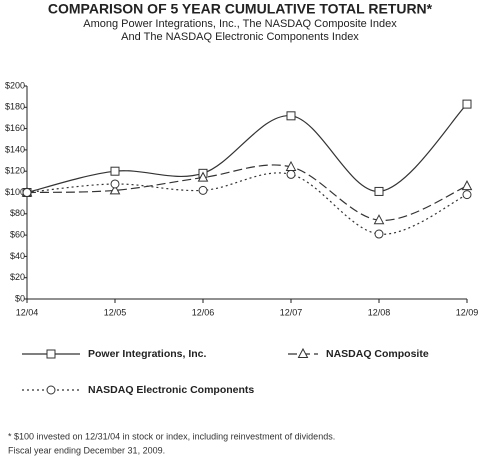 The width and height of the screenshot is (480, 456). What do you see at coordinates (115, 312) in the screenshot?
I see `x-tick-label: 12/05` at bounding box center [115, 312].